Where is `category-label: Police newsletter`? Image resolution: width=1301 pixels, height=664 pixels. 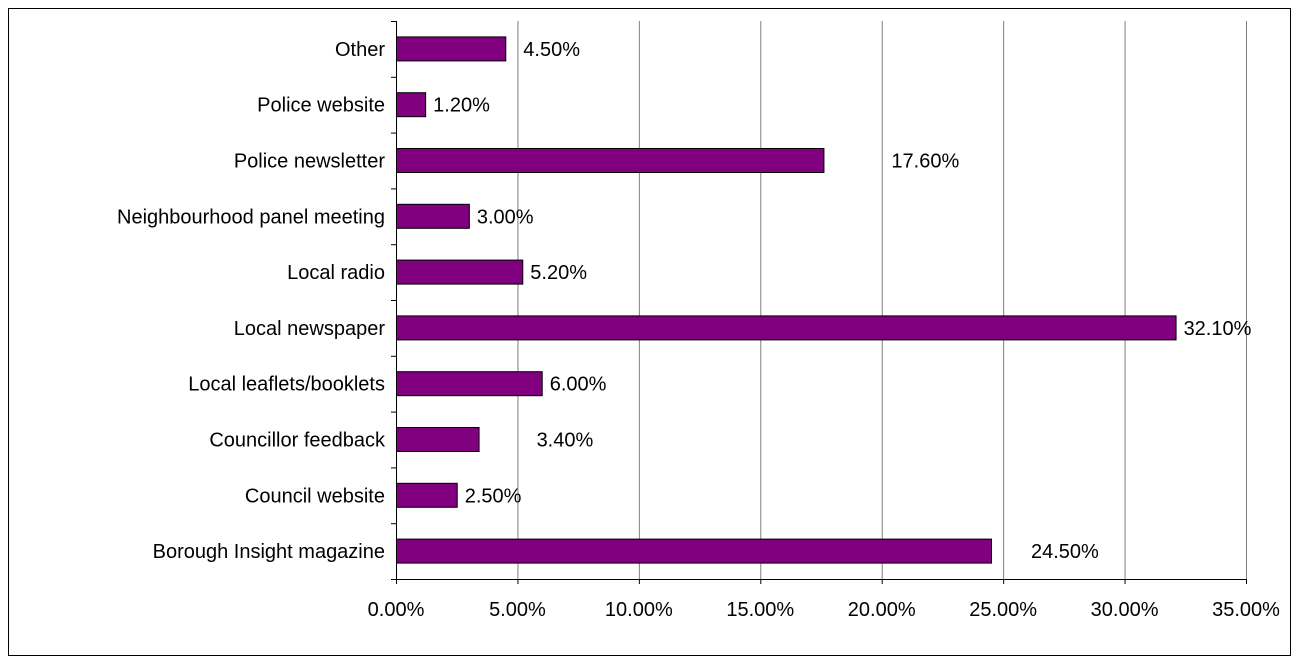 category-label: Police newsletter is located at coordinates (310, 162).